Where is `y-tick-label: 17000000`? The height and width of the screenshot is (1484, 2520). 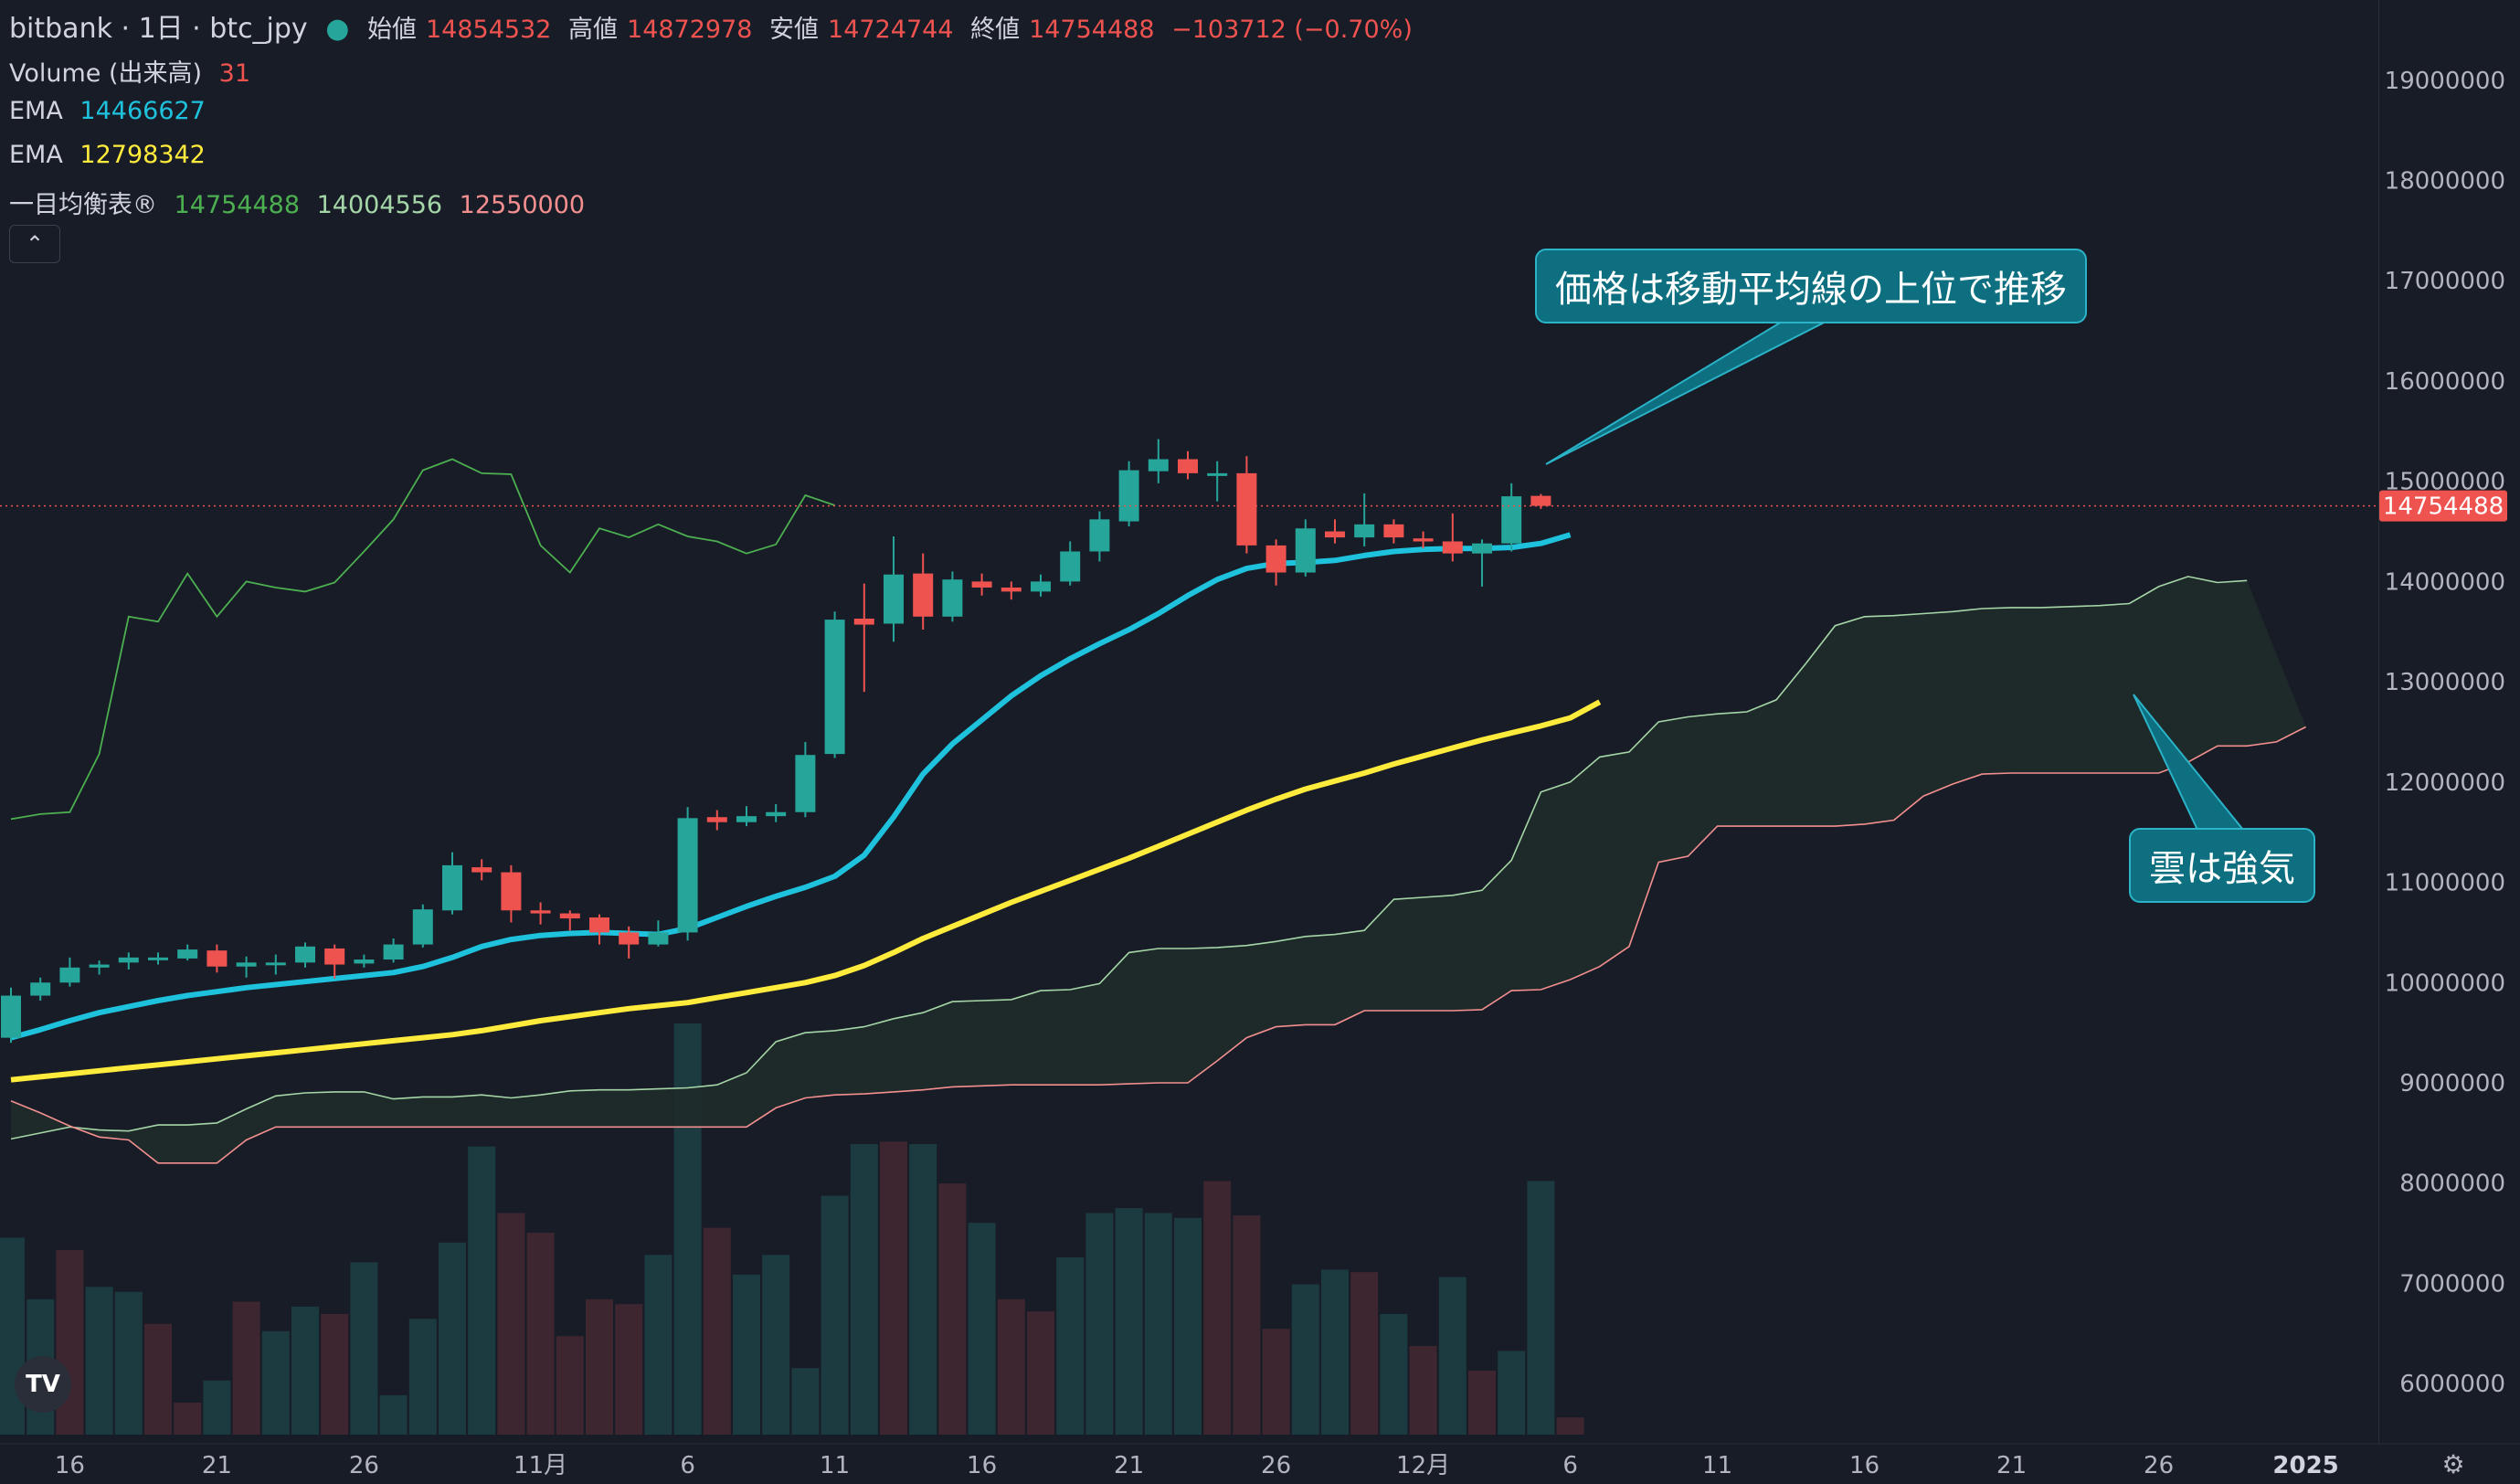
y-tick-label: 17000000 is located at coordinates (2445, 282).